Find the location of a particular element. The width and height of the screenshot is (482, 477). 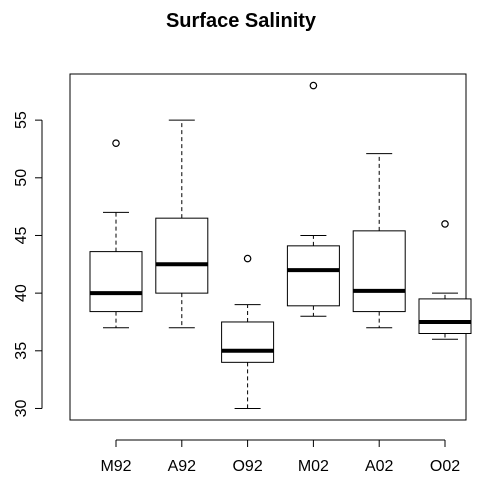

x-axis: M92 A92 O92 M02 A02 O02 is located at coordinates (280, 457).